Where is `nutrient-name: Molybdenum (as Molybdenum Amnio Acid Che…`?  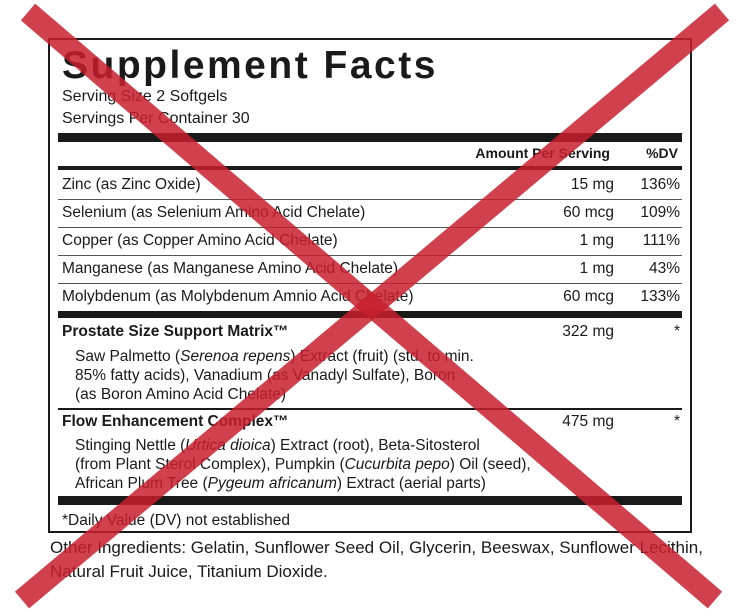 nutrient-name: Molybdenum (as Molybdenum Amnio Acid Che… is located at coordinates (238, 296).